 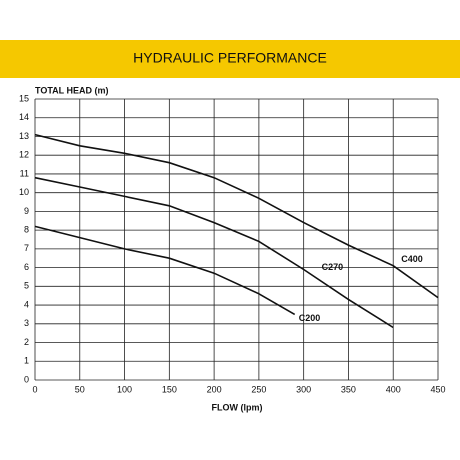 I want to click on x-tick-label: 450, so click(x=437, y=389).